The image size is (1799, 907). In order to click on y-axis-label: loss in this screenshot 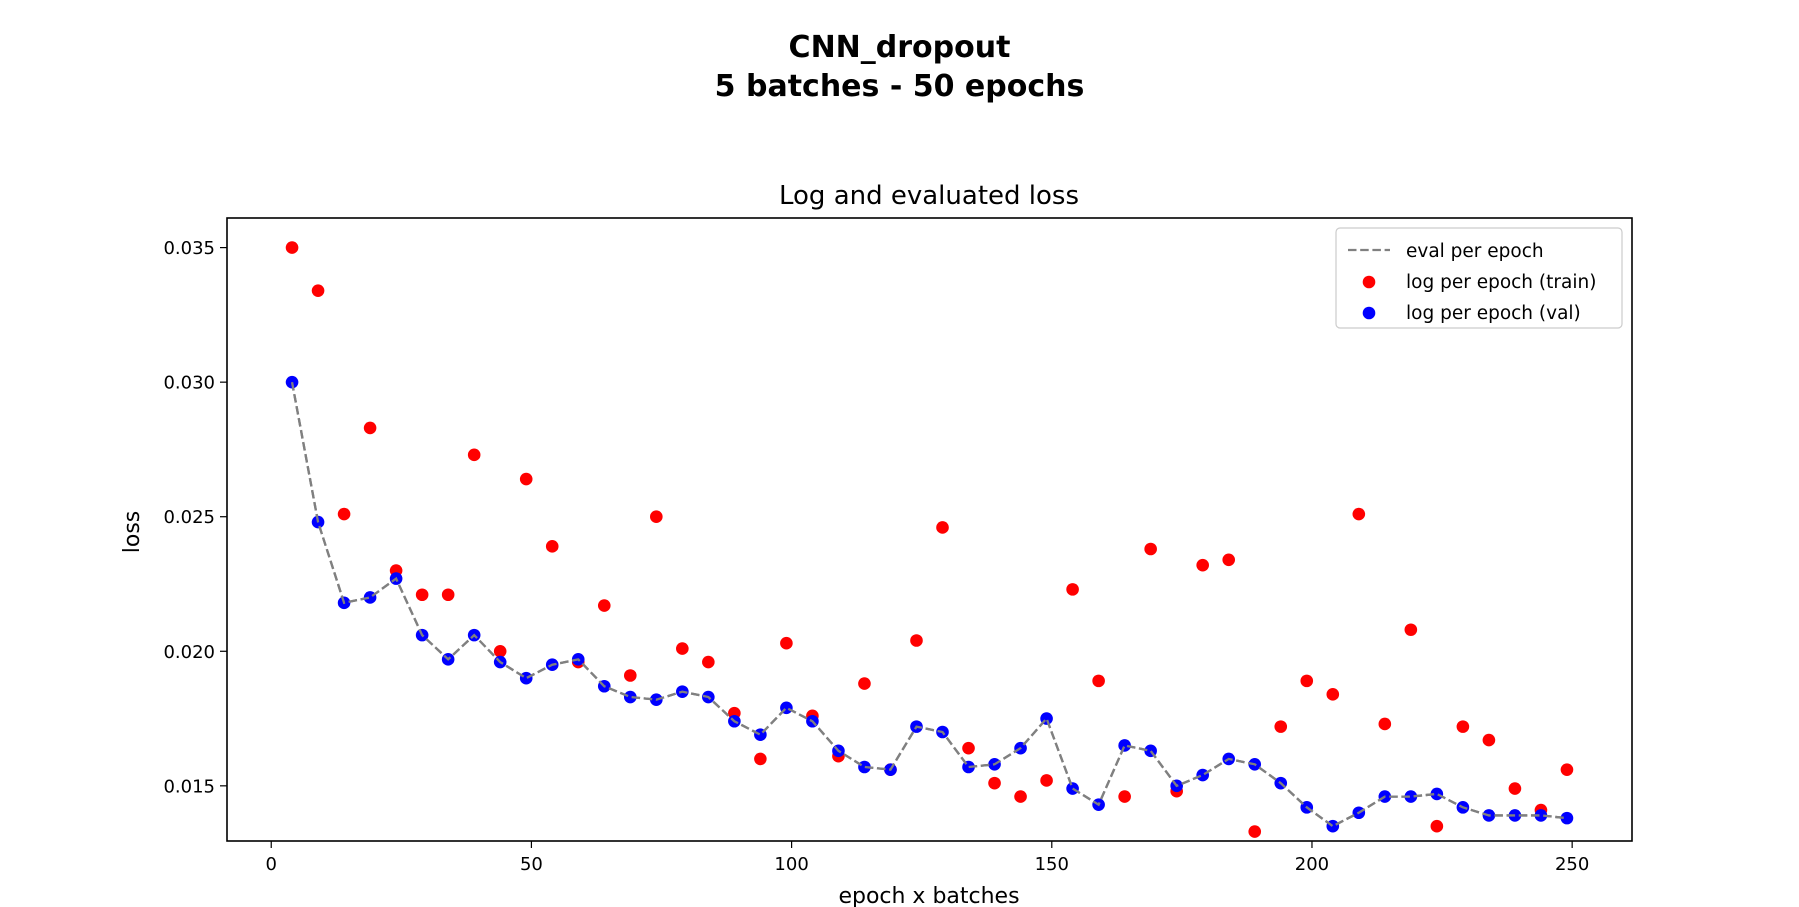, I will do `click(132, 532)`.